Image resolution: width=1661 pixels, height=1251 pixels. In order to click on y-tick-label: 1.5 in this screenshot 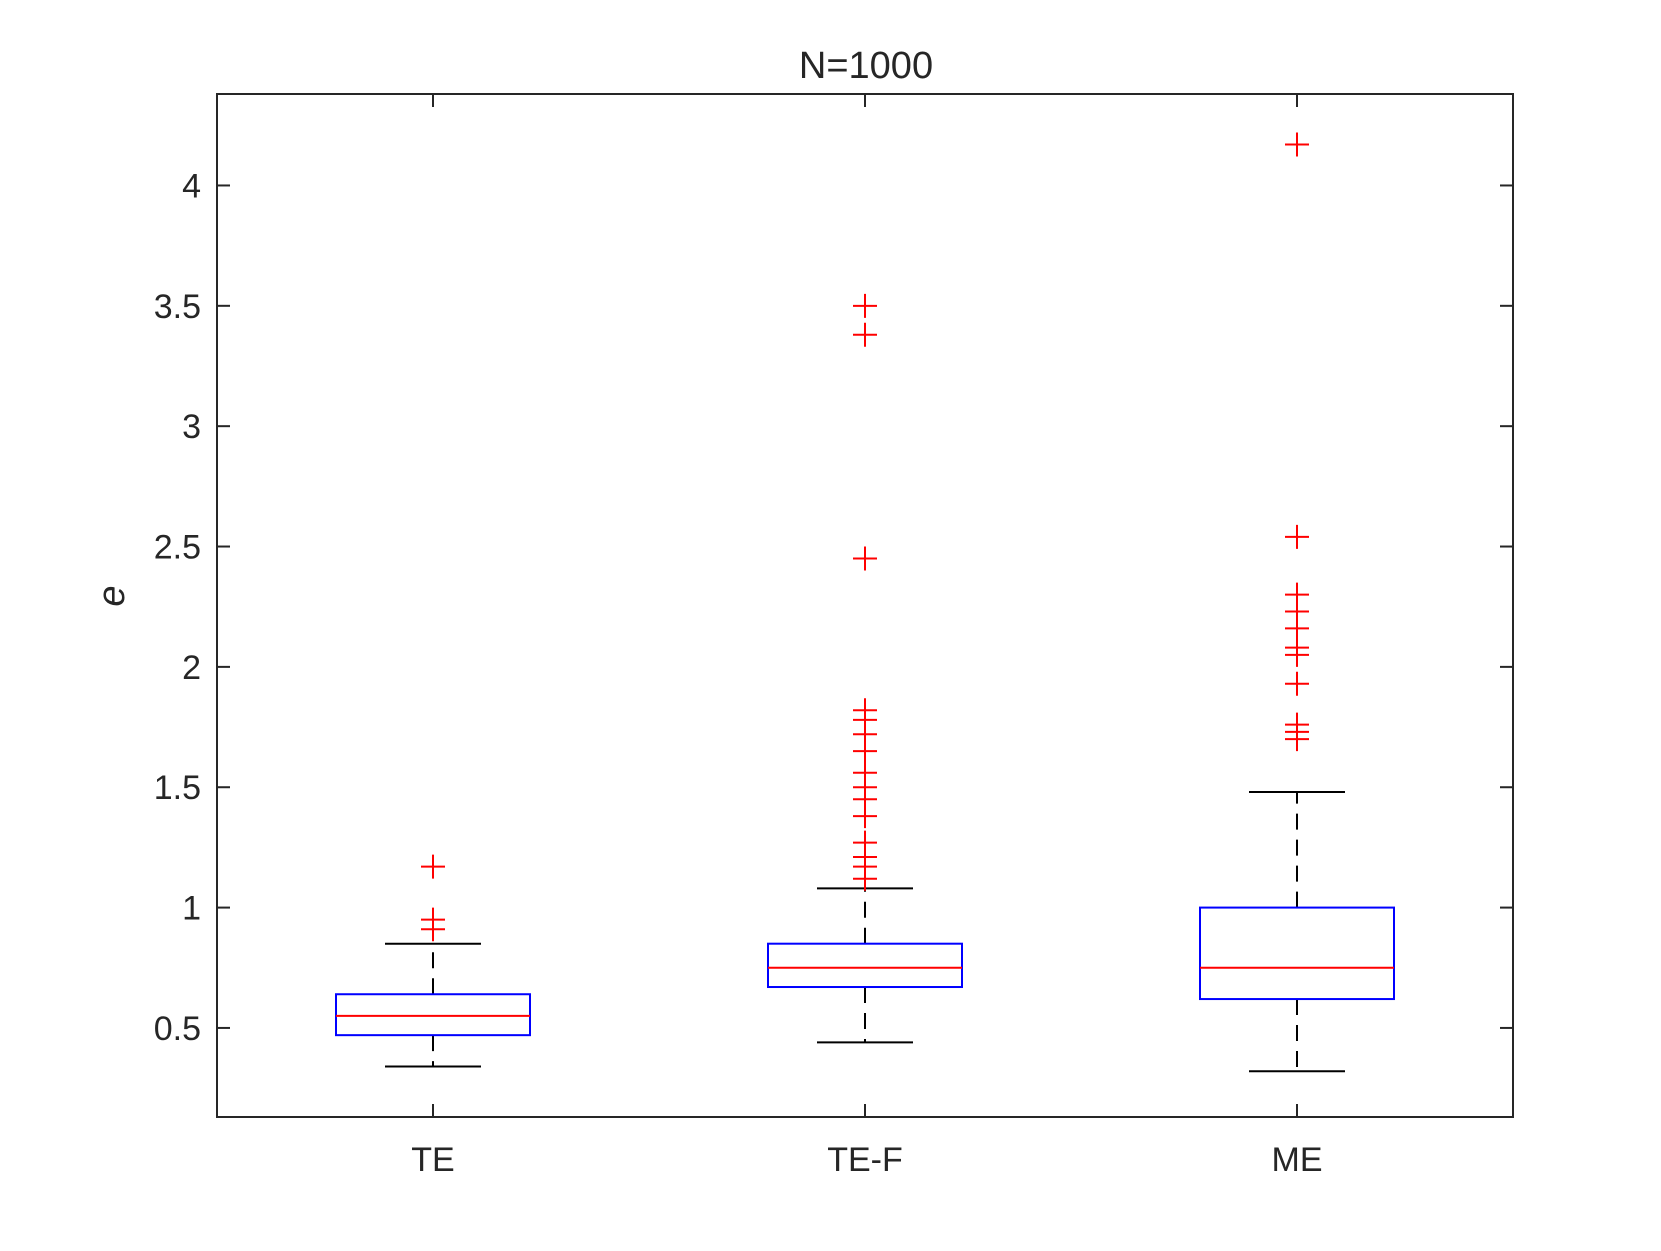, I will do `click(177, 788)`.